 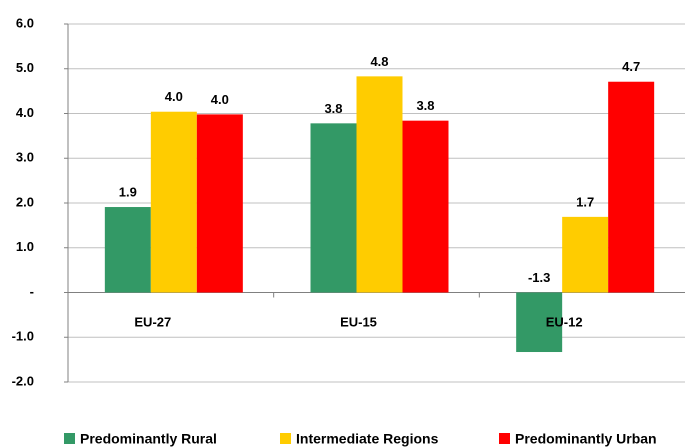 I want to click on y-tick-label: 5.0, so click(x=25, y=67).